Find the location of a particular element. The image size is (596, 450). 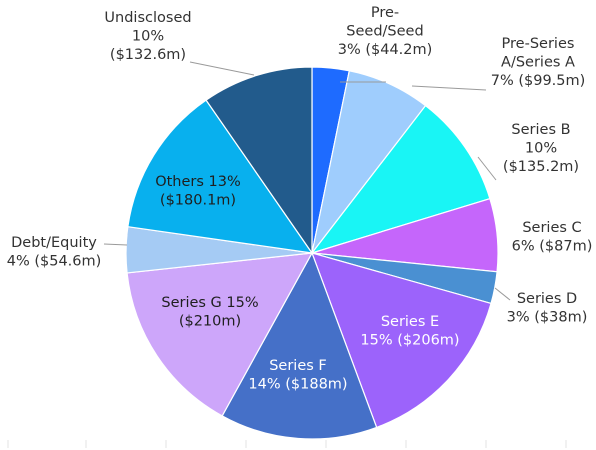

bottom-tick-marks is located at coordinates (287, 444).